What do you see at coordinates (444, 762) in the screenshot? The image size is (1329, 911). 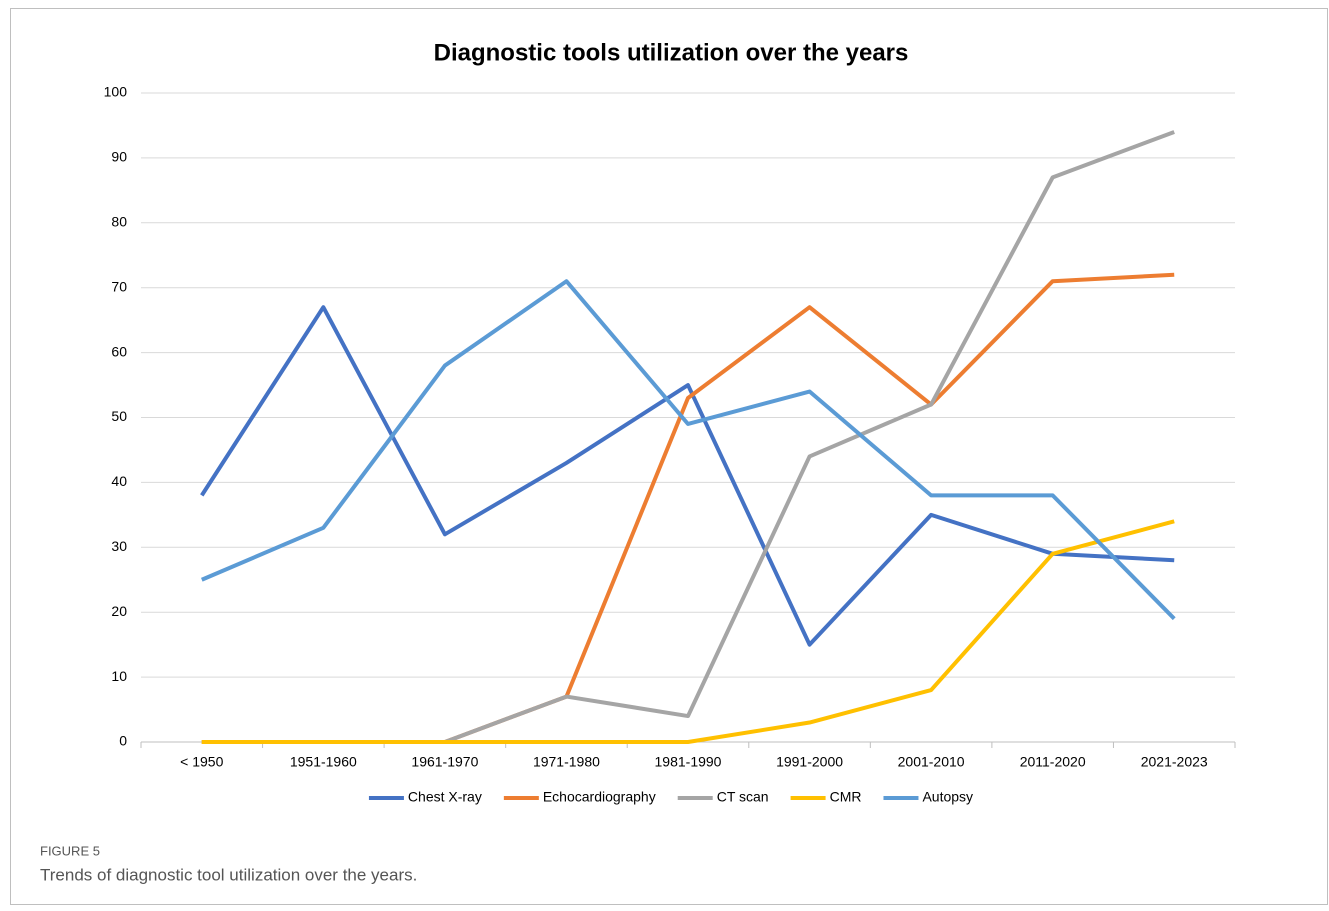 I see `x-tick-label: 1961-1970` at bounding box center [444, 762].